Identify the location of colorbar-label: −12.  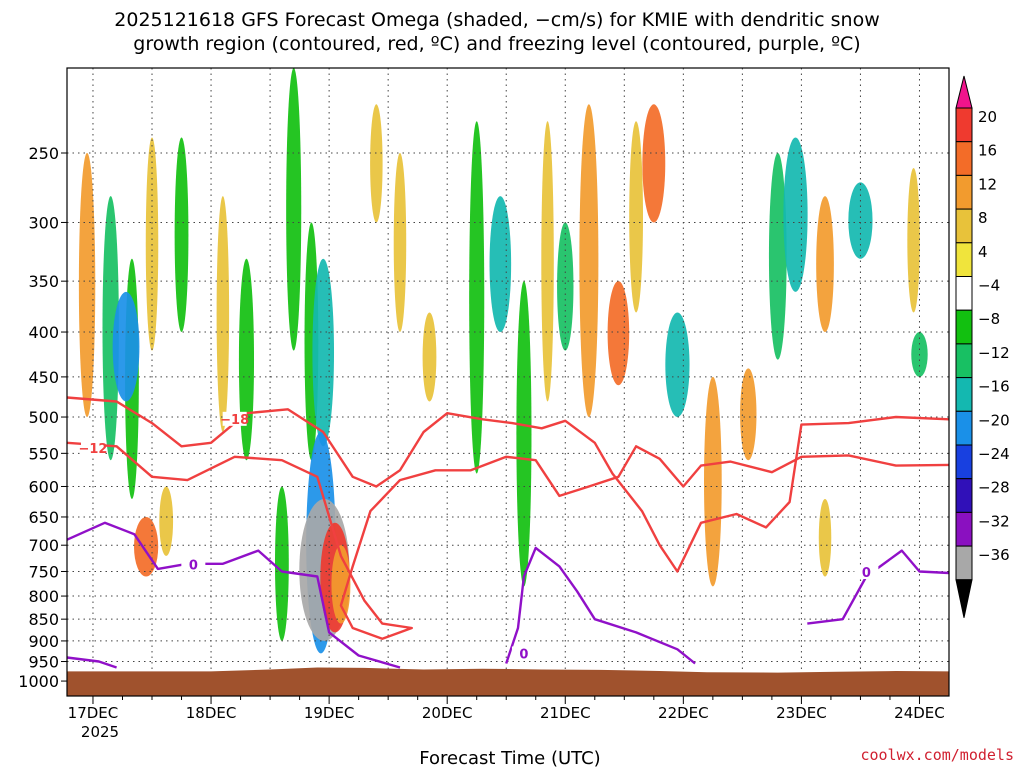
(994, 353).